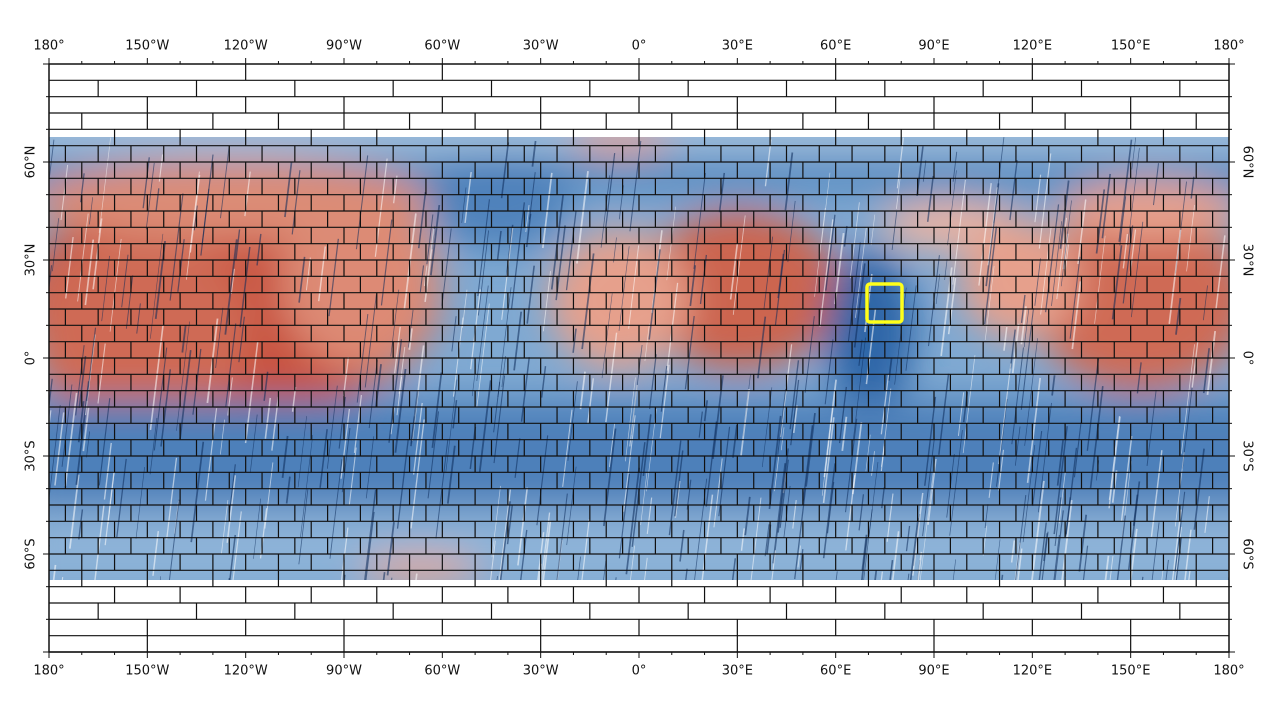 This screenshot has width=1280, height=717. I want to click on latitude-label: 60°S, so click(31, 553).